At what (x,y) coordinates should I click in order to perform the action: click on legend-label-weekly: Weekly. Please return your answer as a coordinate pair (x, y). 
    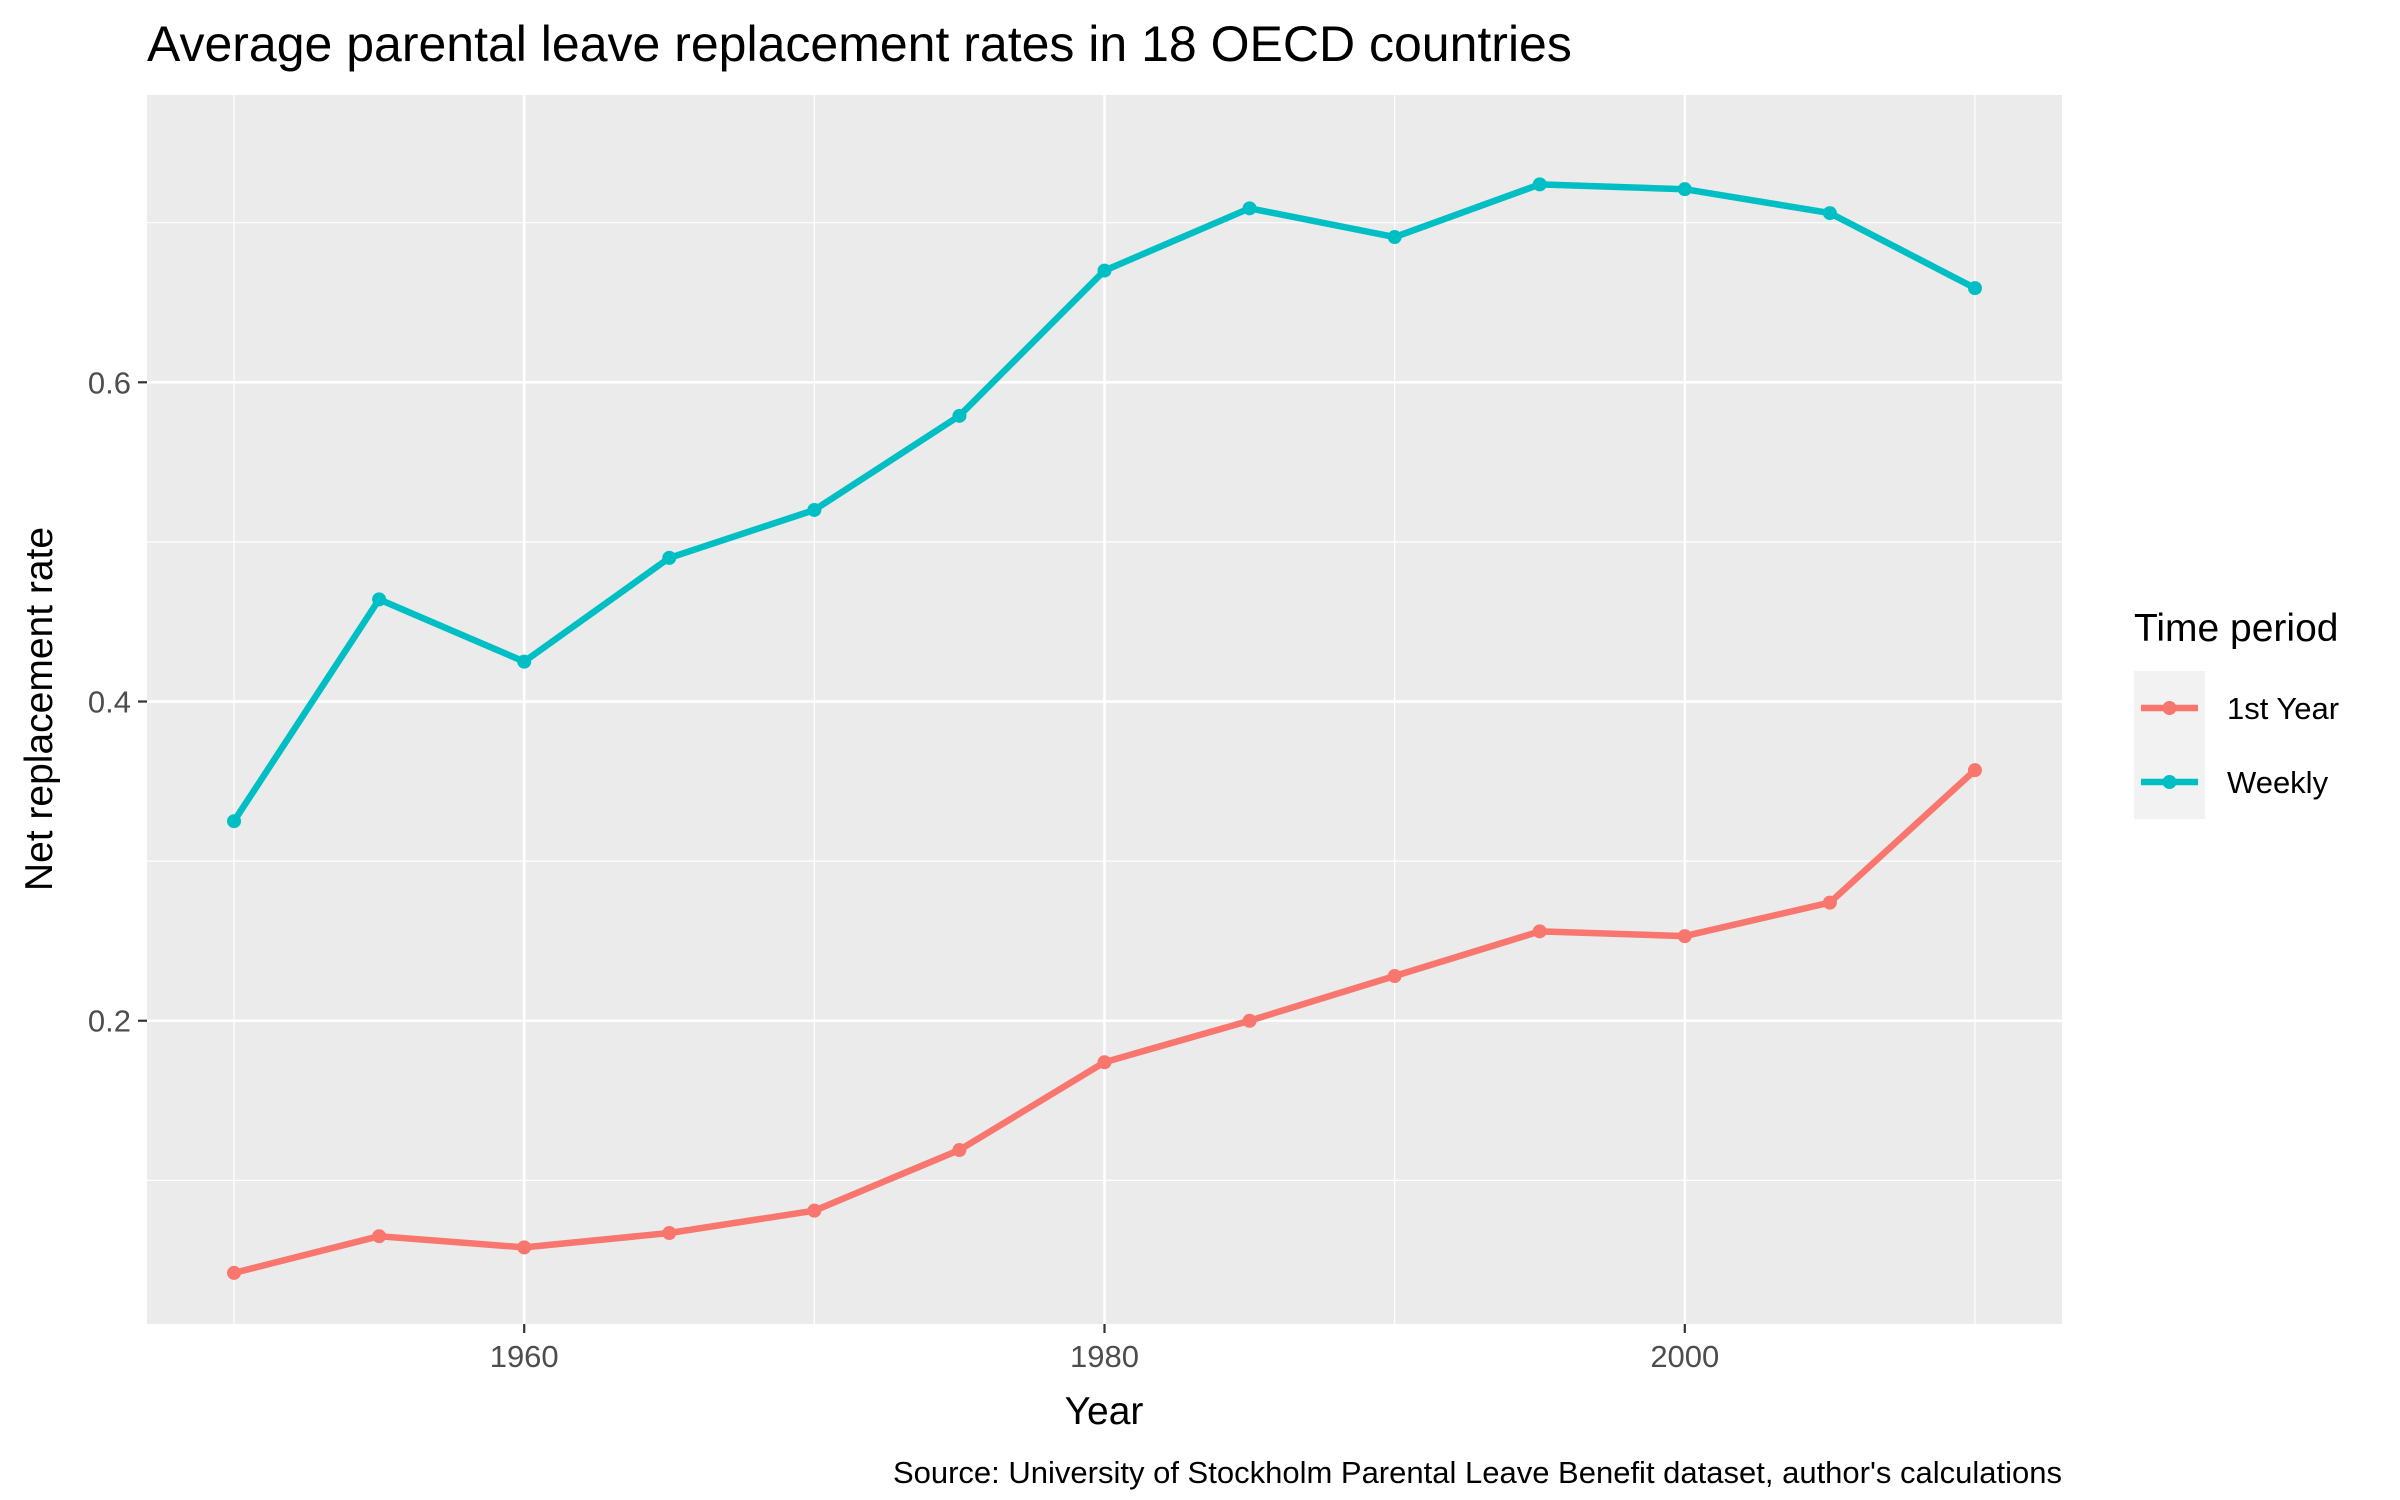
    Looking at the image, I should click on (2278, 782).